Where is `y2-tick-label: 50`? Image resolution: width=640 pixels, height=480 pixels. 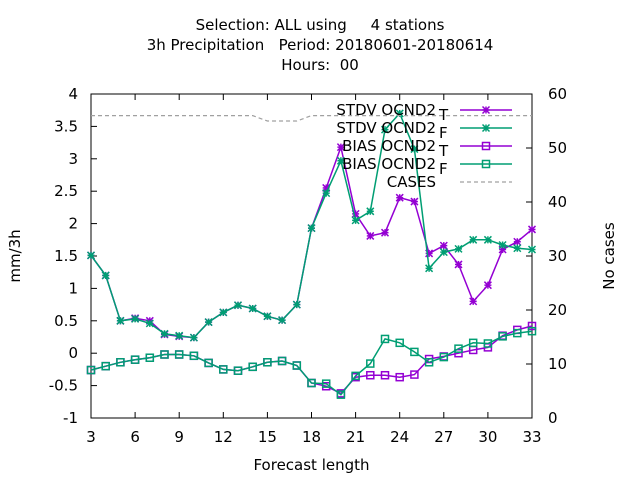
y2-tick-label: 50 is located at coordinates (557, 148).